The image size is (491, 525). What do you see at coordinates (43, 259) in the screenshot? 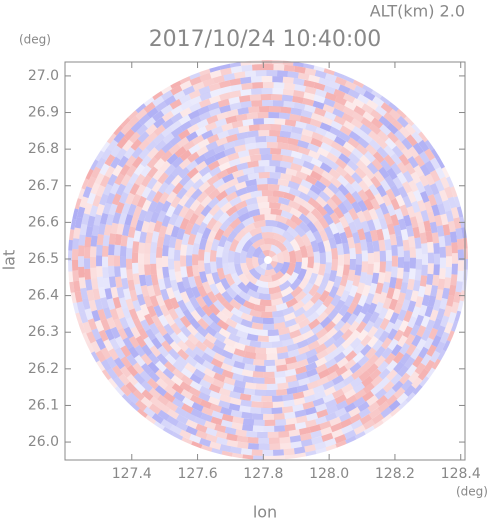
I see `y-tick-label: 26.5` at bounding box center [43, 259].